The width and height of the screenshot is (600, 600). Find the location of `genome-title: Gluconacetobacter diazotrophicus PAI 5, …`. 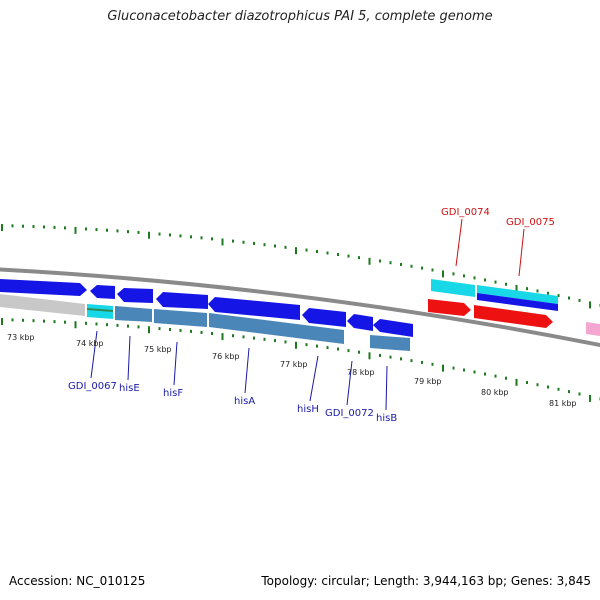

genome-title: Gluconacetobacter diazotrophicus PAI 5, … is located at coordinates (300, 16).